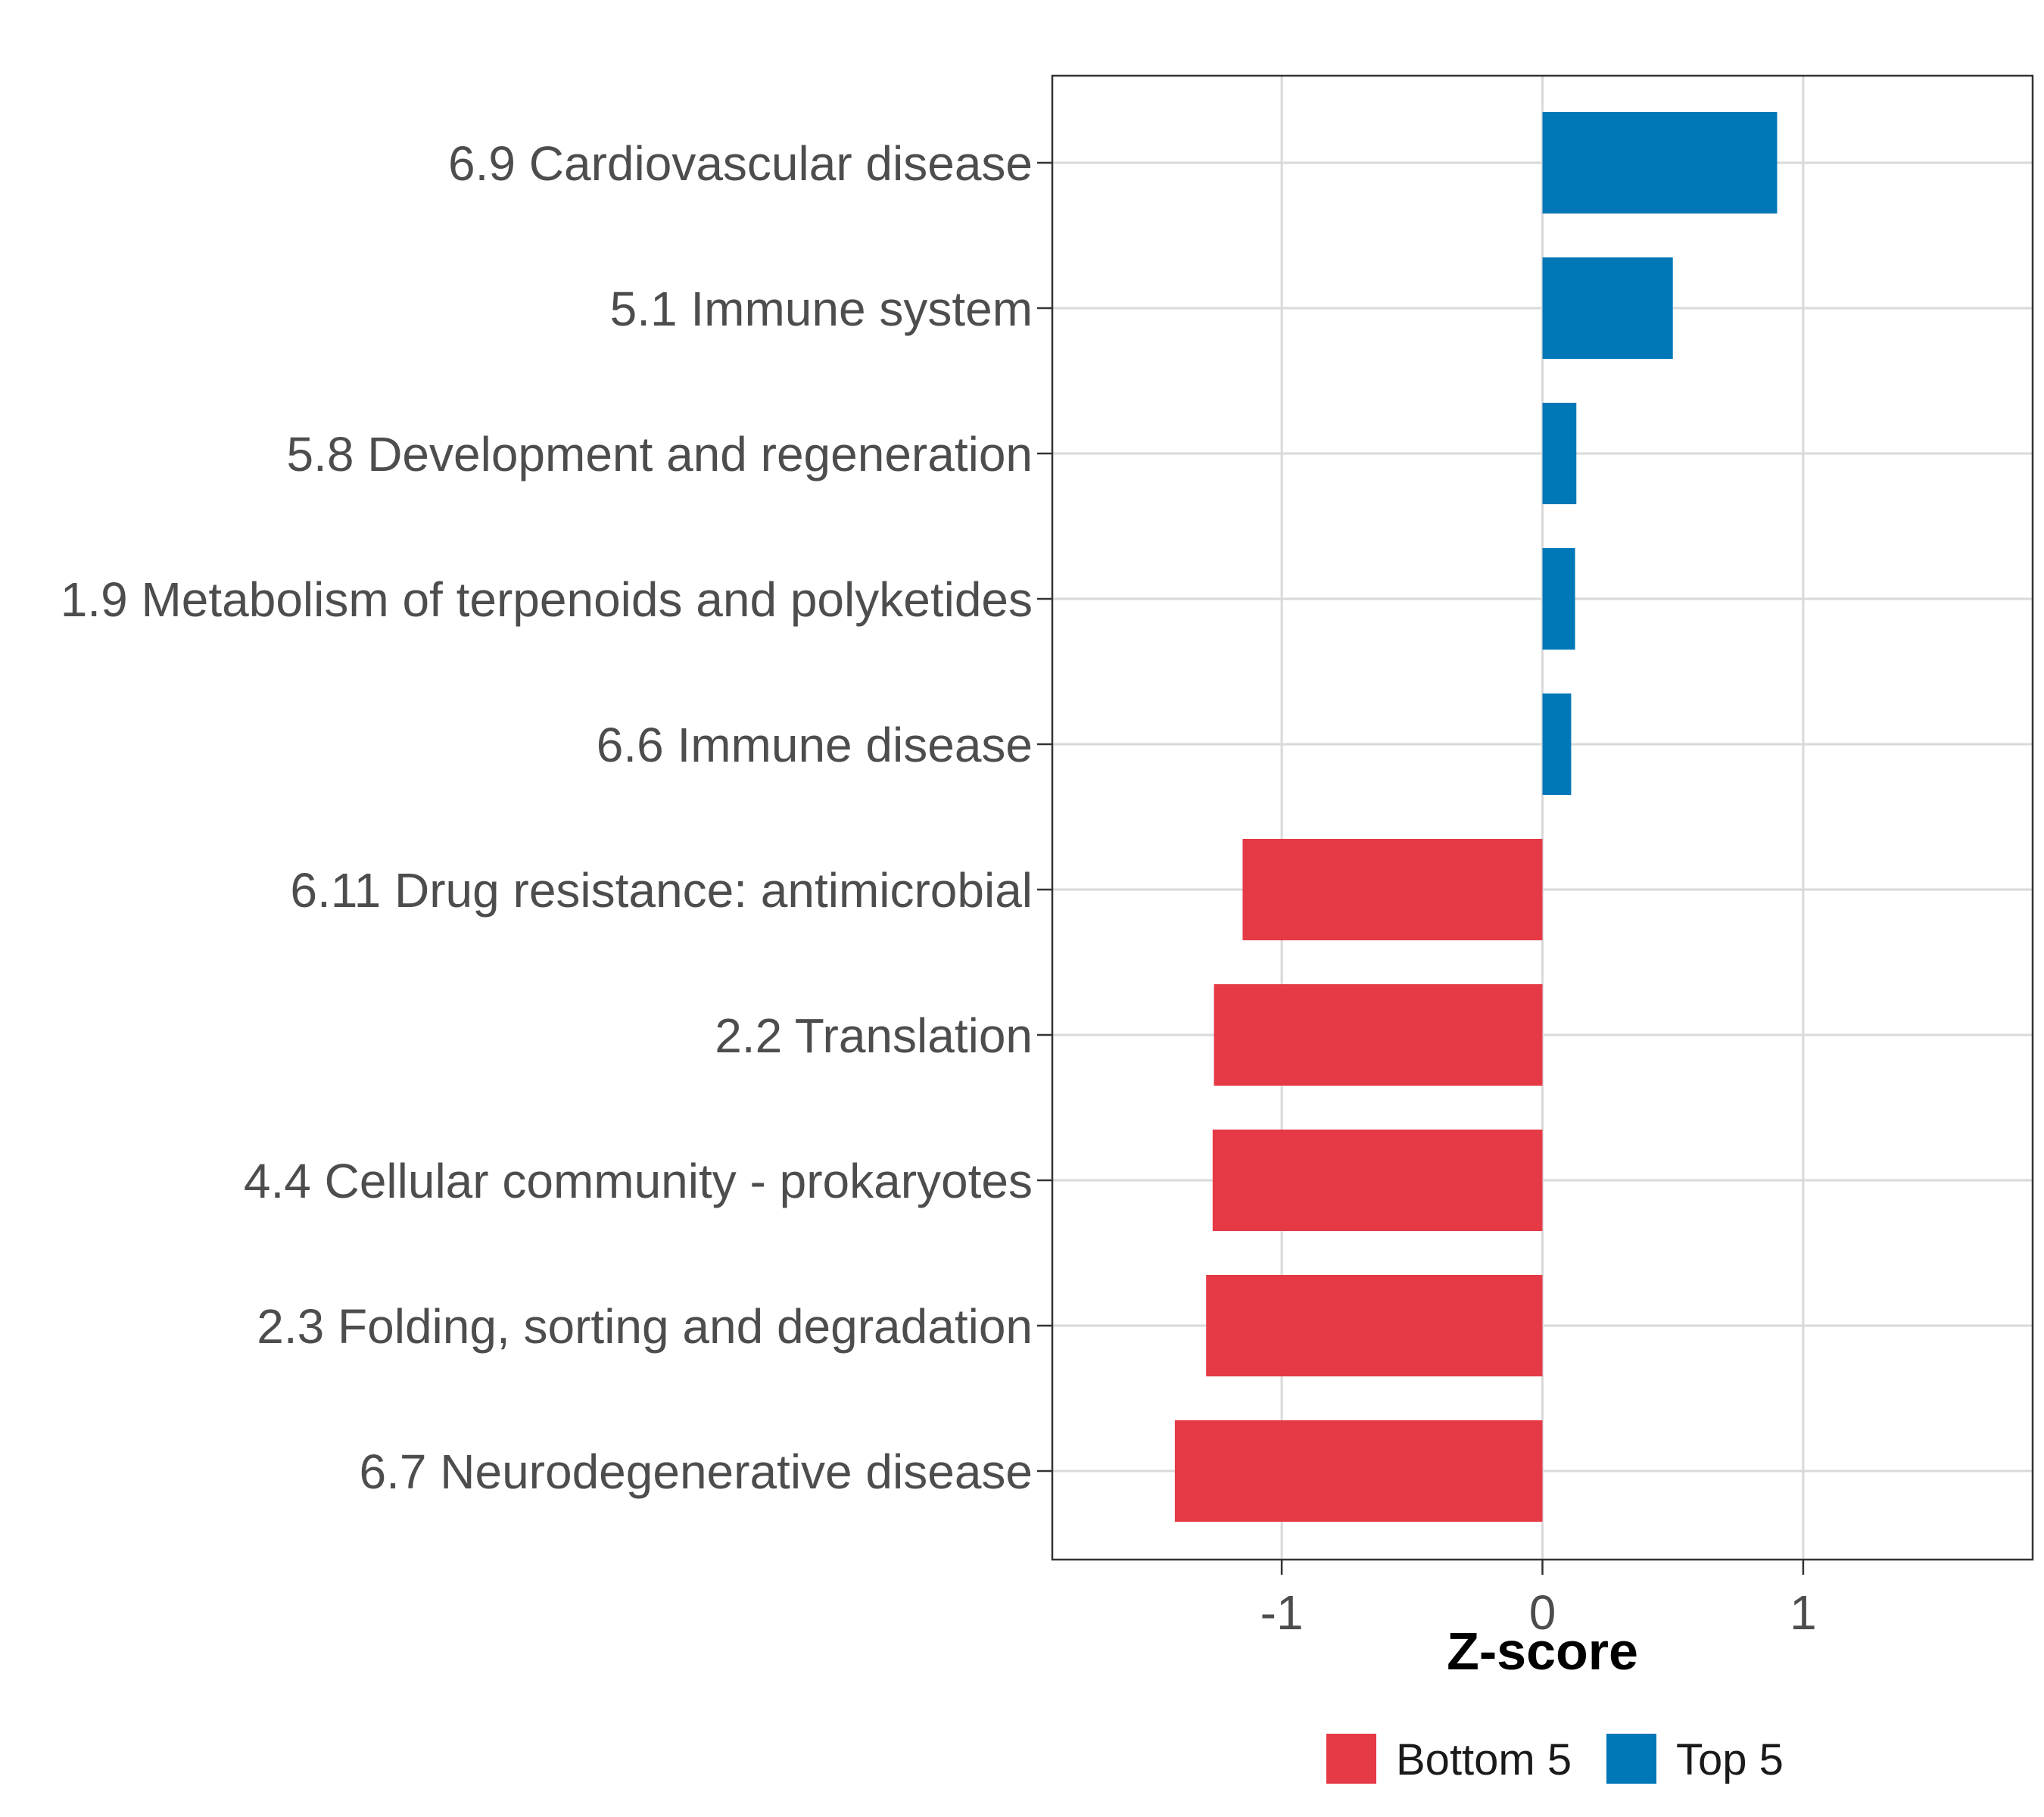 This screenshot has width=2044, height=1817. I want to click on category-label: 6.9 Cardiovascular disease, so click(740, 163).